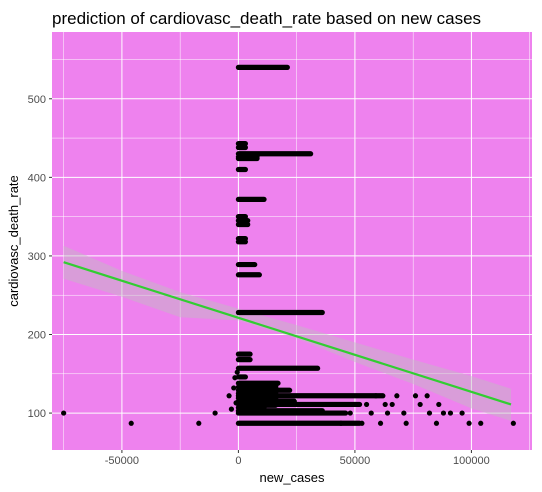 This screenshot has width=542, height=492. Describe the element at coordinates (292, 477) in the screenshot. I see `x-axis-title: new_cases` at that location.